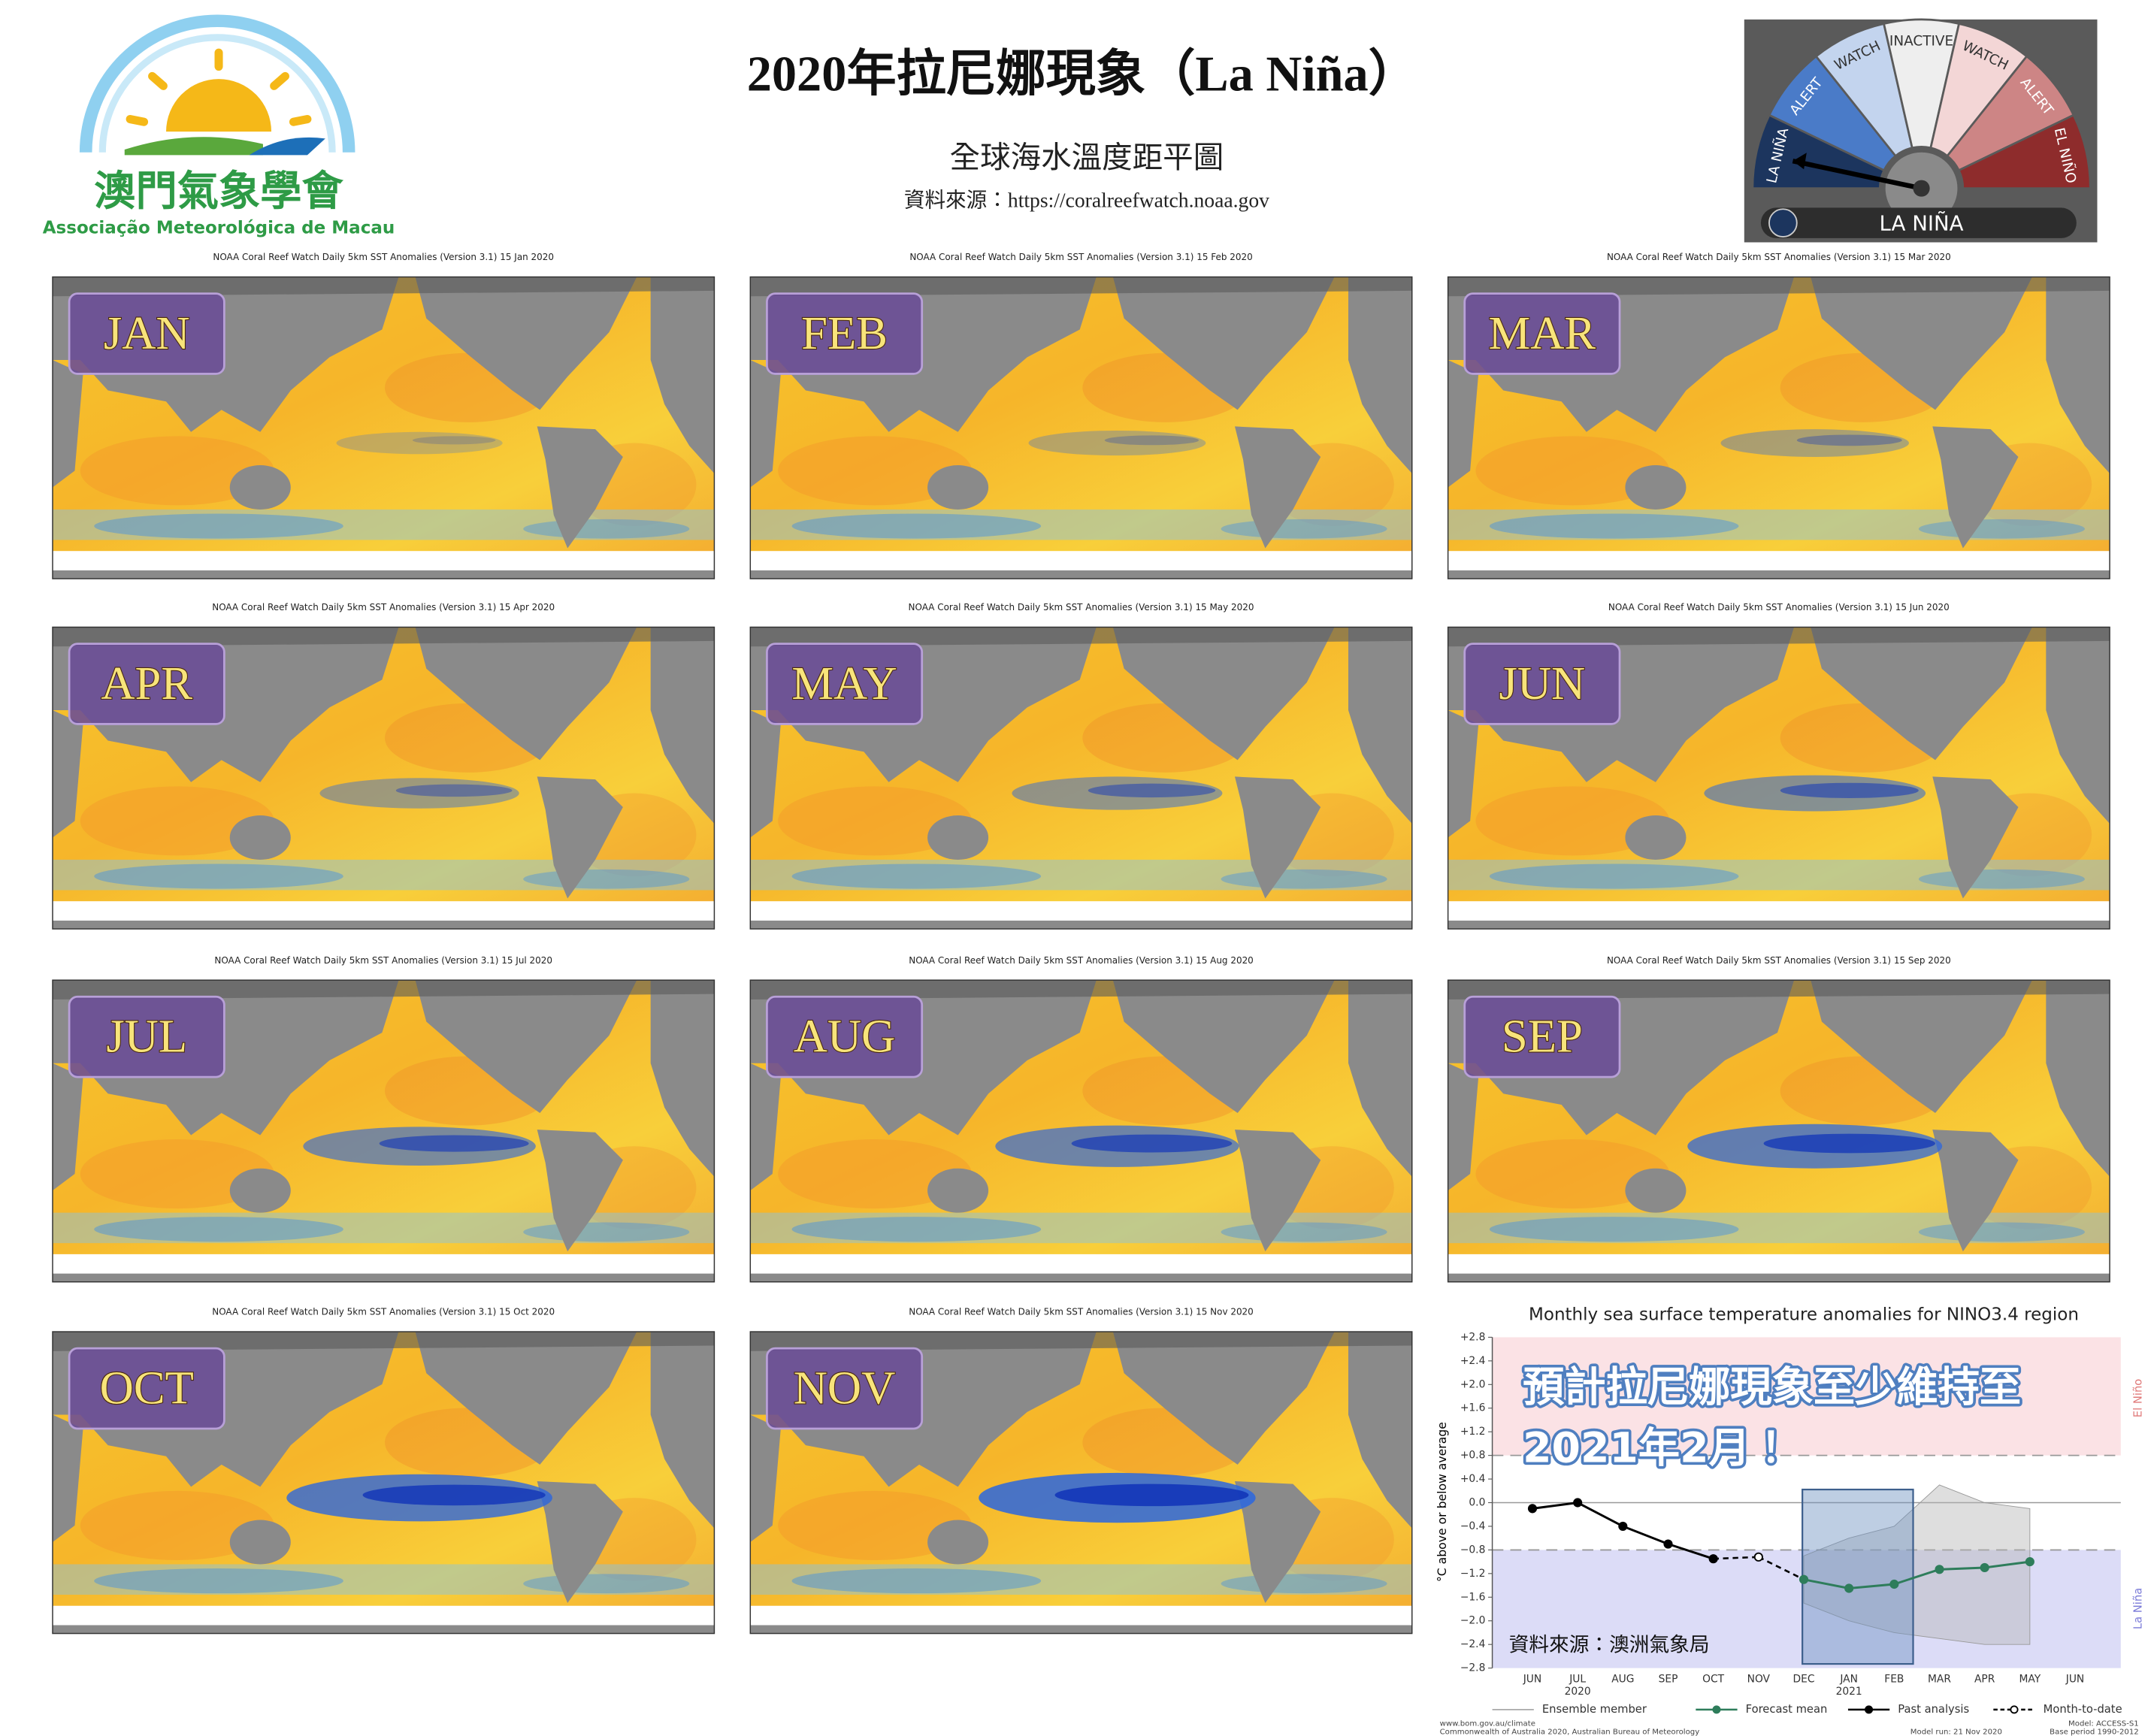  What do you see at coordinates (1442, 1502) in the screenshot?
I see `y-axis-label: °C above or below average` at bounding box center [1442, 1502].